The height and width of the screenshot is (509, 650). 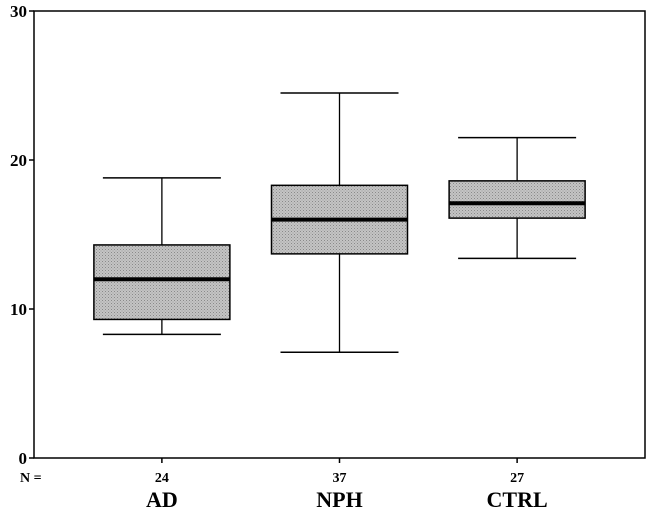 What do you see at coordinates (18, 11) in the screenshot?
I see `y-tick-label: 30` at bounding box center [18, 11].